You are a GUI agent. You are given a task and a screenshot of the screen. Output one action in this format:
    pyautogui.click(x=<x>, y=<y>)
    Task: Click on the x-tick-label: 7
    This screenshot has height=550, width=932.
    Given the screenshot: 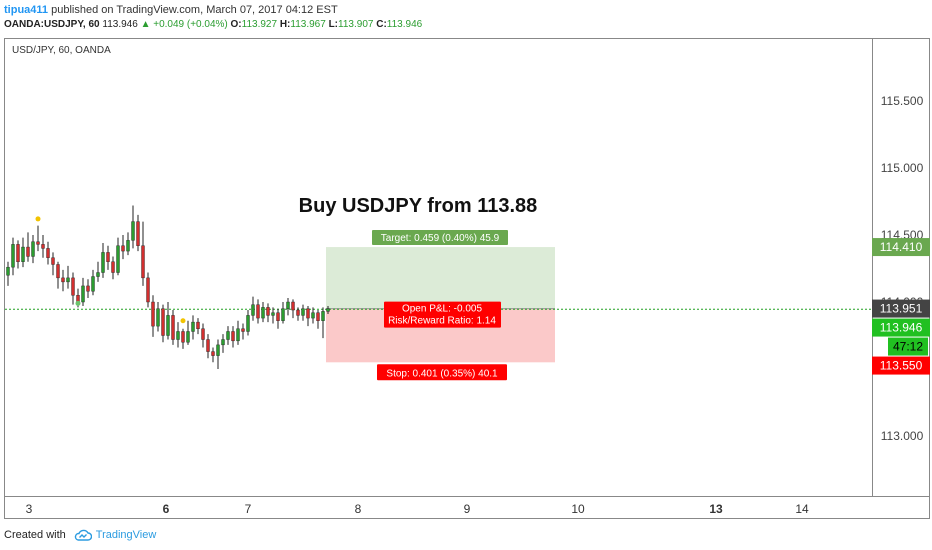 What is the action you would take?
    pyautogui.click(x=248, y=509)
    